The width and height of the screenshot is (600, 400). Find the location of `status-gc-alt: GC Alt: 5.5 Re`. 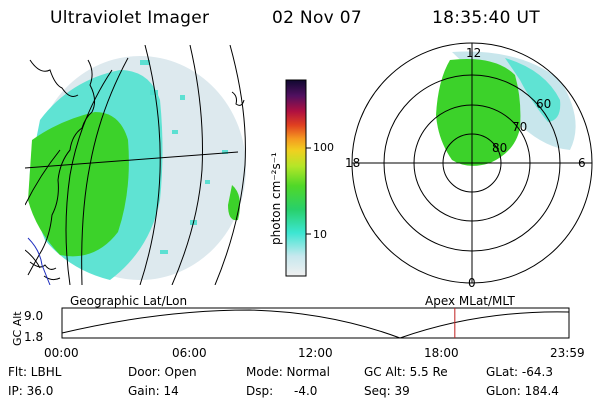

status-gc-alt: GC Alt: 5.5 Re is located at coordinates (406, 372).